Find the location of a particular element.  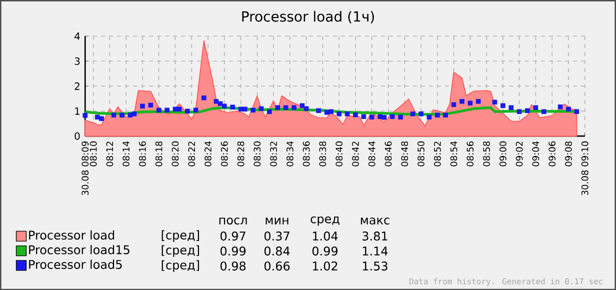

legend-label: Processor load is located at coordinates (71, 235).